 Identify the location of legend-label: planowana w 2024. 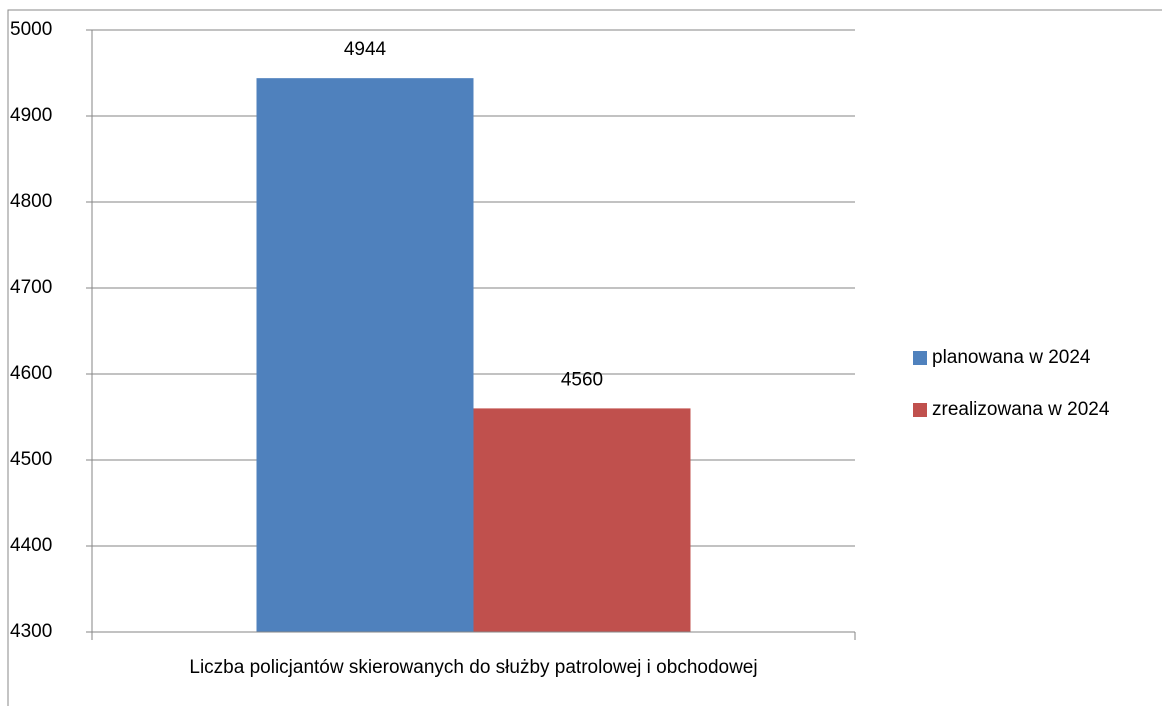
(1011, 357).